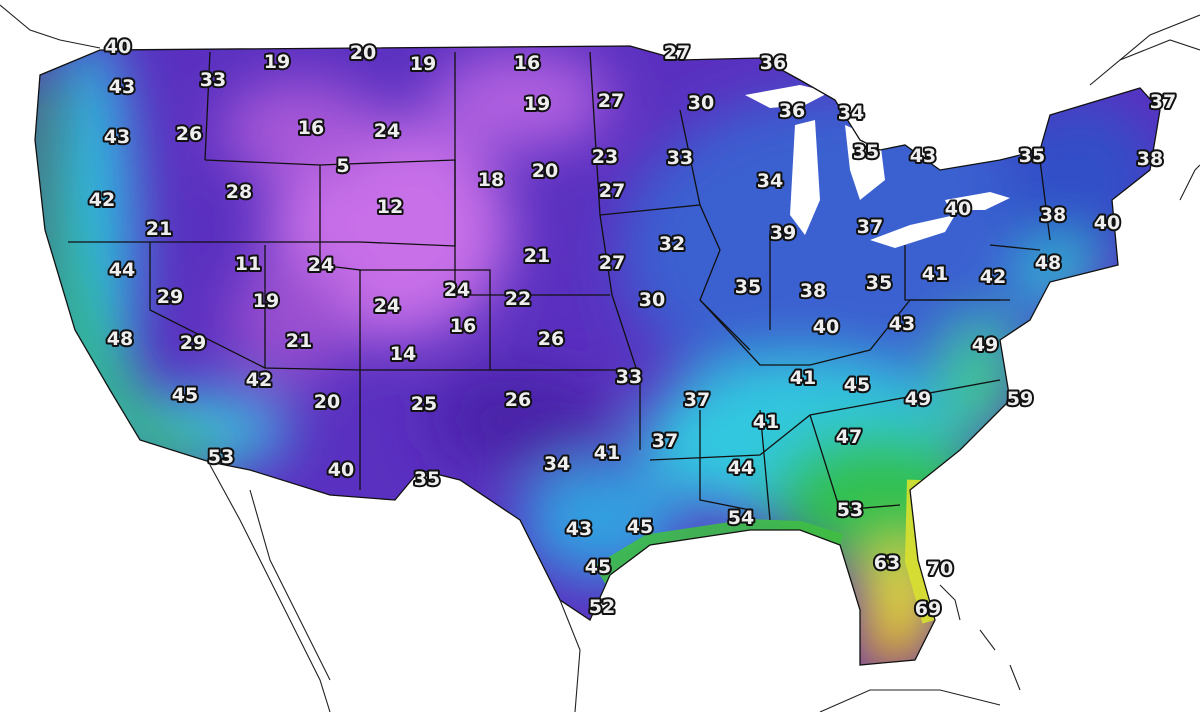 This screenshot has width=1200, height=712. Describe the element at coordinates (1020, 399) in the screenshot. I see `temperature-label: 59` at that location.